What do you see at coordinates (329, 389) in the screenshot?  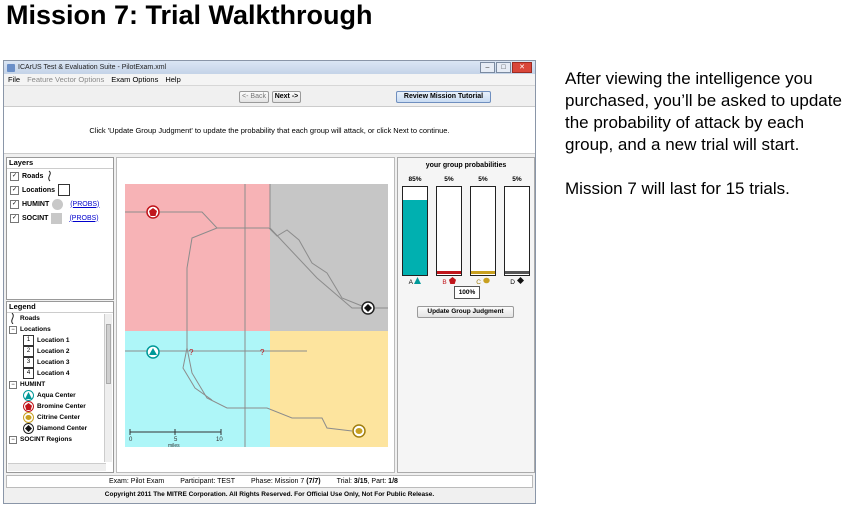 I see `socint-region-c` at bounding box center [329, 389].